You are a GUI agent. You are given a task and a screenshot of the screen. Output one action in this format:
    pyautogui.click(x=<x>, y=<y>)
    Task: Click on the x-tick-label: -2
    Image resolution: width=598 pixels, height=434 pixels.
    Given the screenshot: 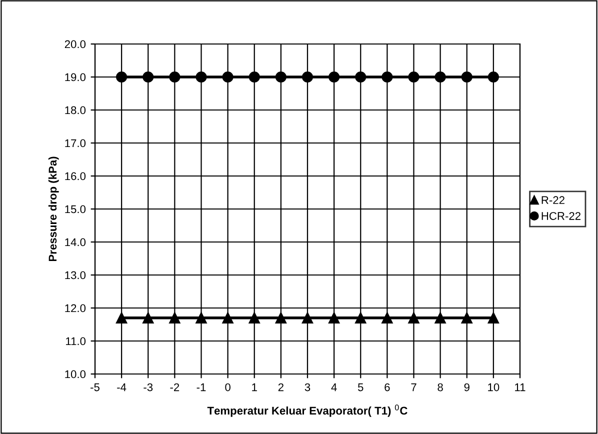 What is the action you would take?
    pyautogui.click(x=175, y=387)
    